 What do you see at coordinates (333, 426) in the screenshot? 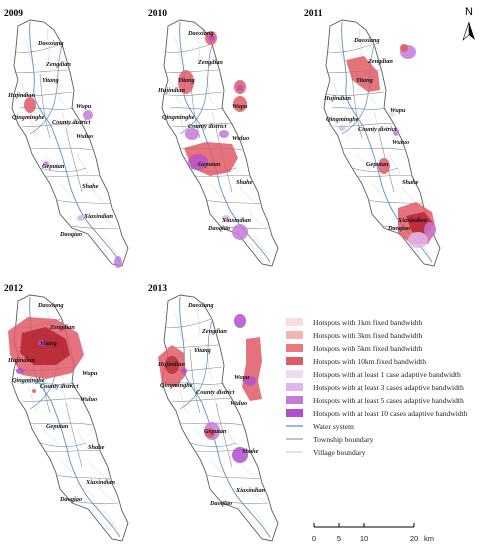
I see `legend-label: Water system` at bounding box center [333, 426].